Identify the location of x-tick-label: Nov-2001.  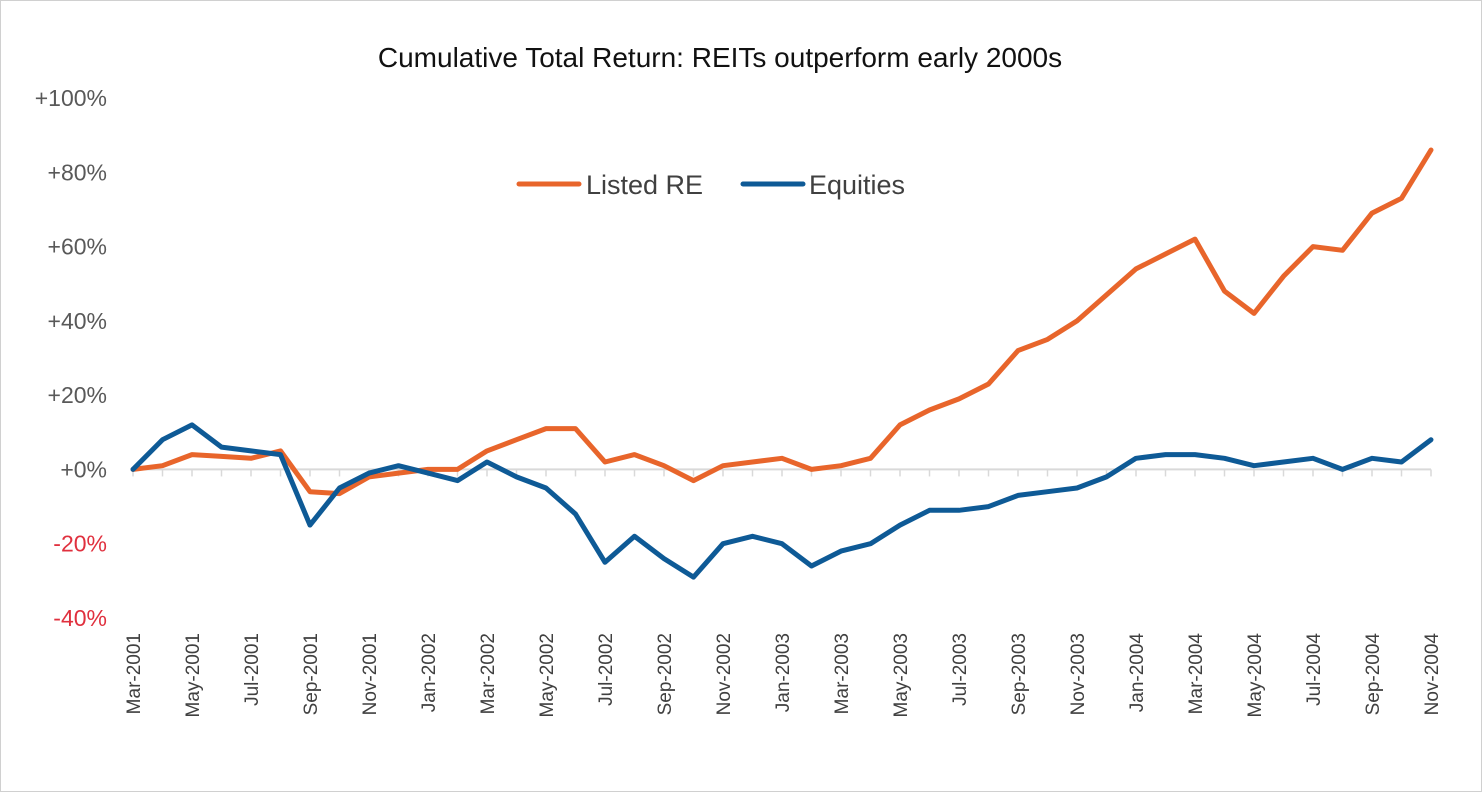
(370, 674).